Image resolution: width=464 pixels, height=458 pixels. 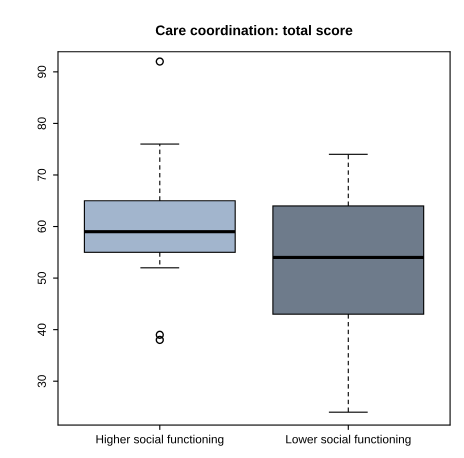 What do you see at coordinates (42, 226) in the screenshot?
I see `y-tick-label: 60` at bounding box center [42, 226].